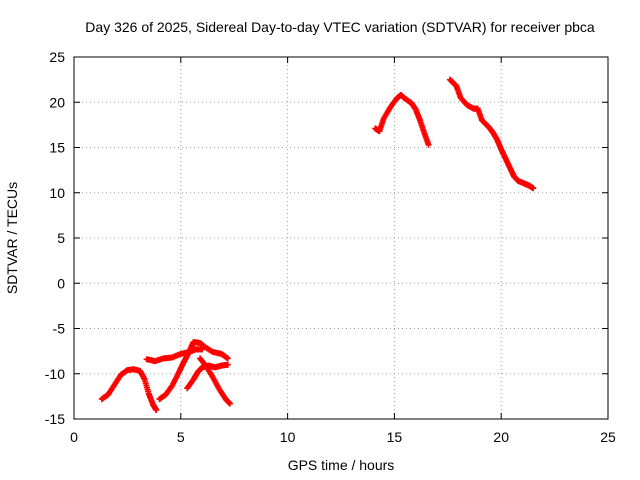 The image size is (640, 480). What do you see at coordinates (57, 148) in the screenshot?
I see `y-tick-label: 15` at bounding box center [57, 148].